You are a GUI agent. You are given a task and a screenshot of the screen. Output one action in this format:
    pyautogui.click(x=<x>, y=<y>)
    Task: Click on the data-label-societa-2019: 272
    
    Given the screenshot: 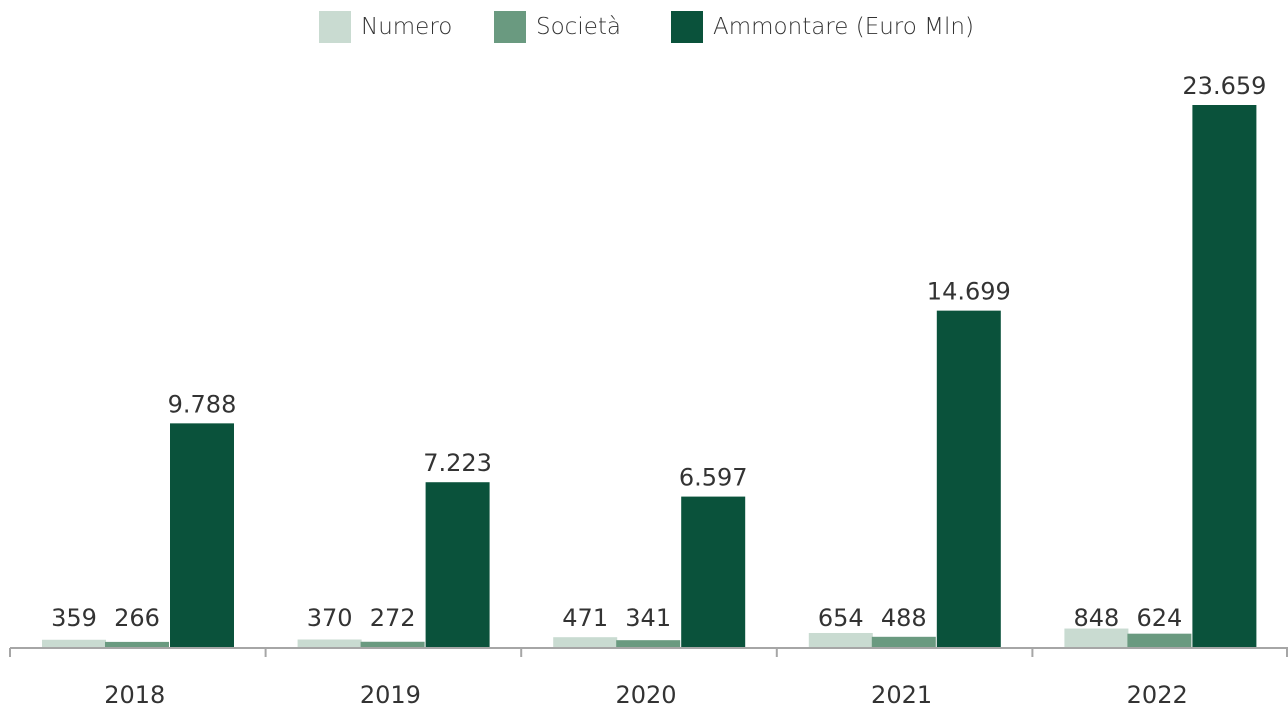 What is the action you would take?
    pyautogui.click(x=393, y=618)
    